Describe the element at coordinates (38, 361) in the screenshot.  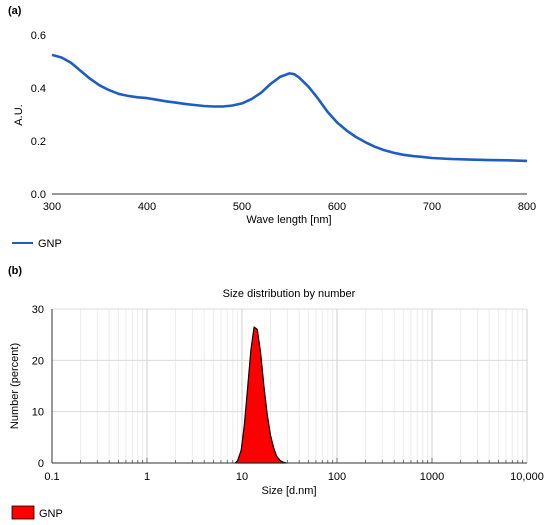
I see `panel-b-y-tick-label: 20` at that location.